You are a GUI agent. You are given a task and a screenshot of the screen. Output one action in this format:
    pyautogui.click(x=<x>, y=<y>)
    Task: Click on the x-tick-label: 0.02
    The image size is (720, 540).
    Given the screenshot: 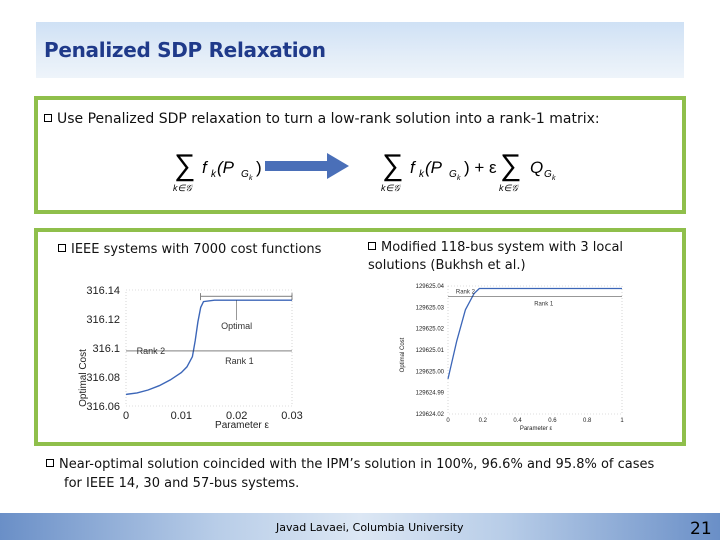 What is the action you would take?
    pyautogui.click(x=236, y=416)
    